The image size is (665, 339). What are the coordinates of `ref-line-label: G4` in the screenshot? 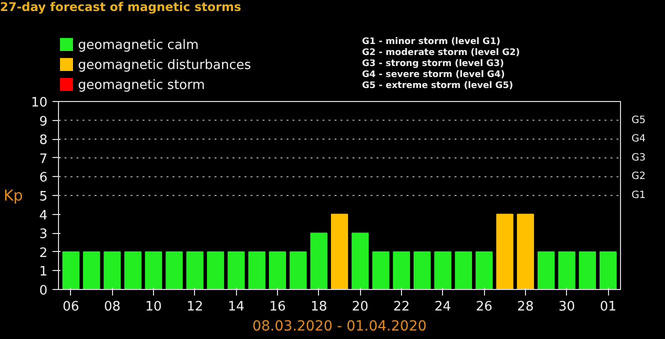 It's located at (639, 139).